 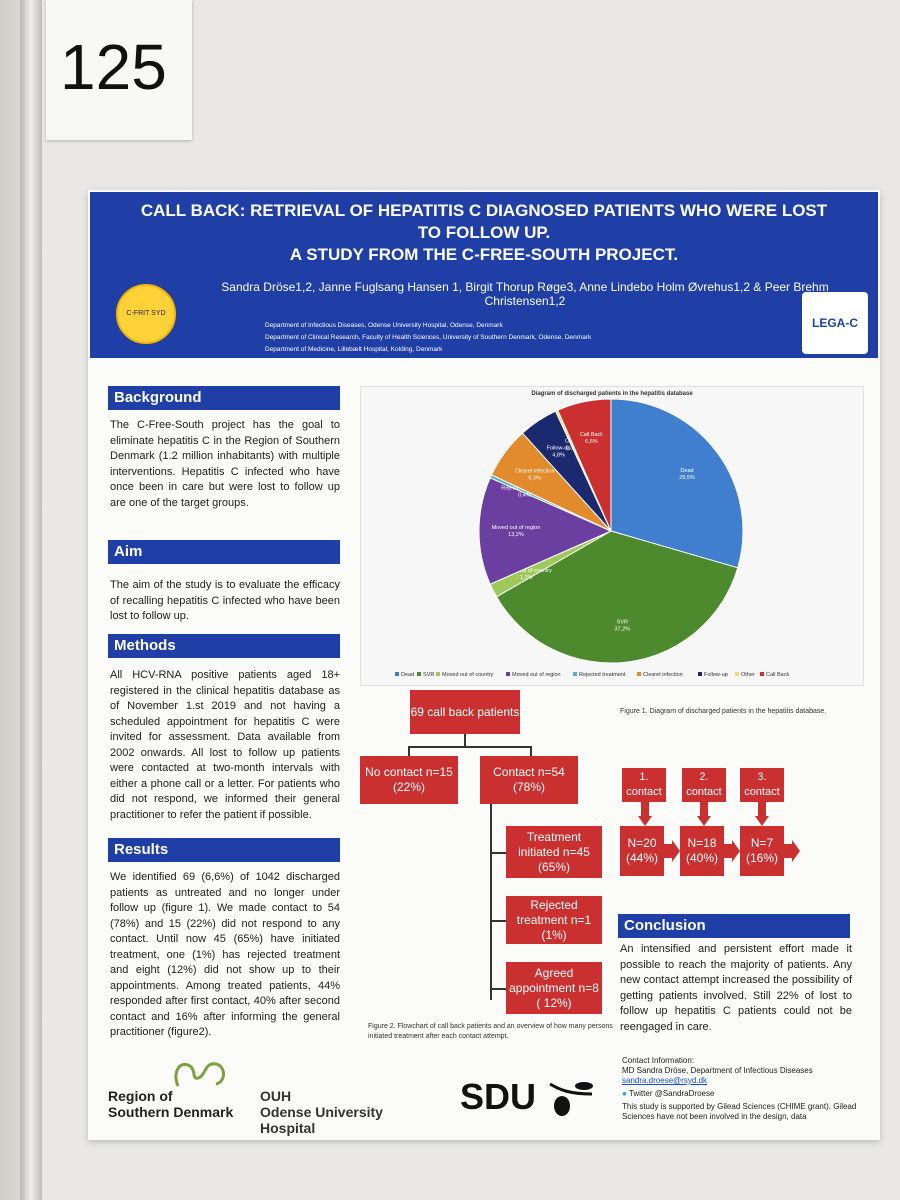 I want to click on legend-entry: Moved out of region, so click(x=533, y=675).